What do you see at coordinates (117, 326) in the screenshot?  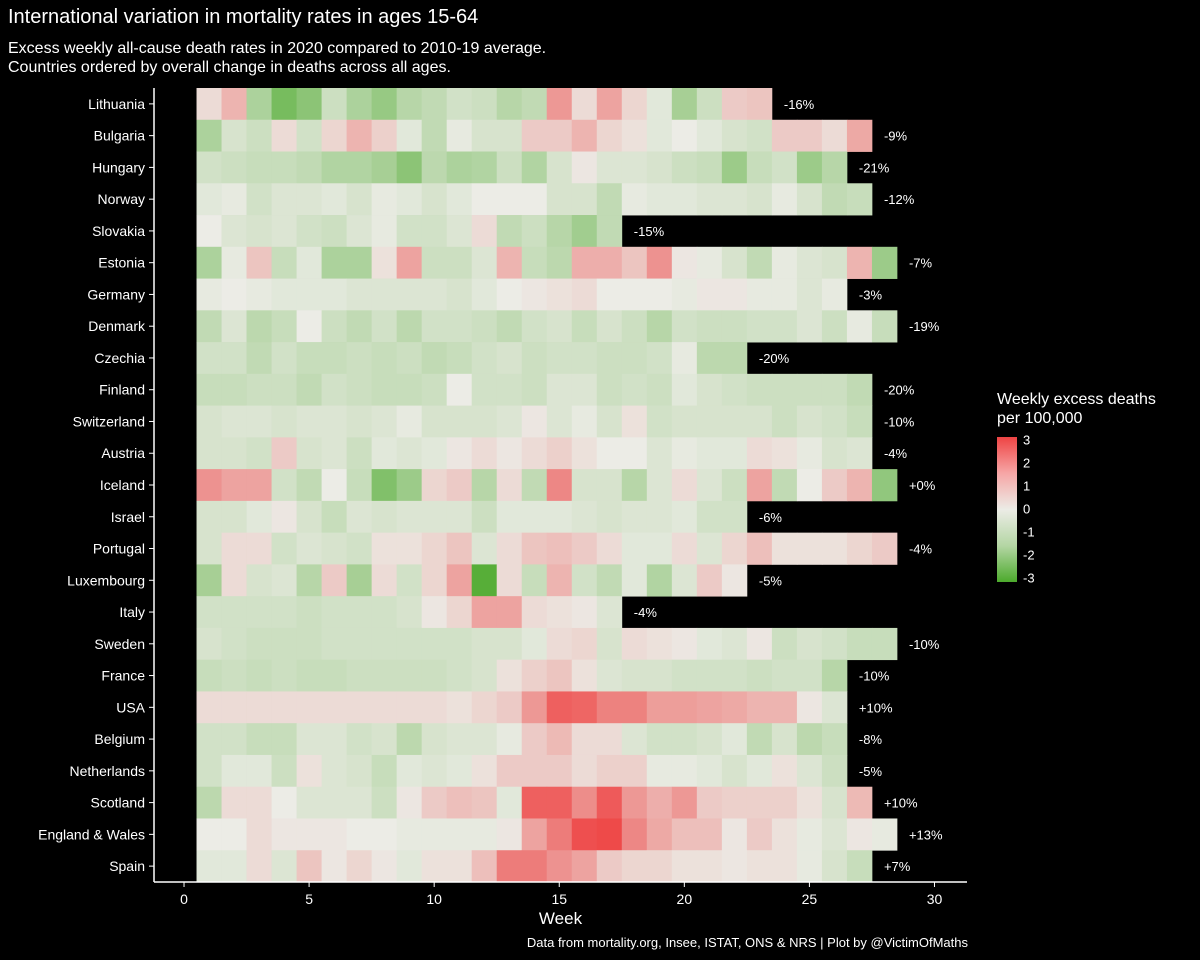 I see `country-label: Denmark` at bounding box center [117, 326].